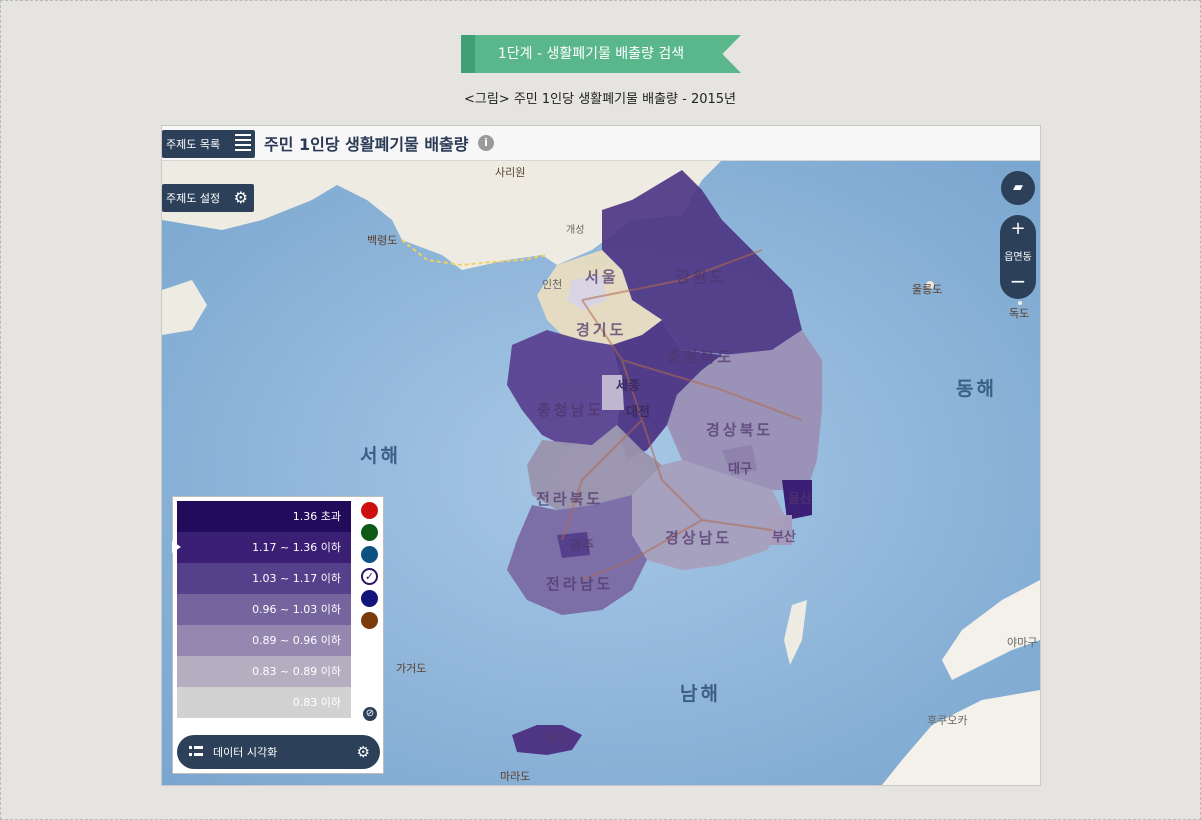 This screenshot has width=1201, height=820. What do you see at coordinates (600, 99) in the screenshot?
I see `figure-caption: <그림> 주민 1인당 생활폐기물 배출량 - 2015년` at bounding box center [600, 99].